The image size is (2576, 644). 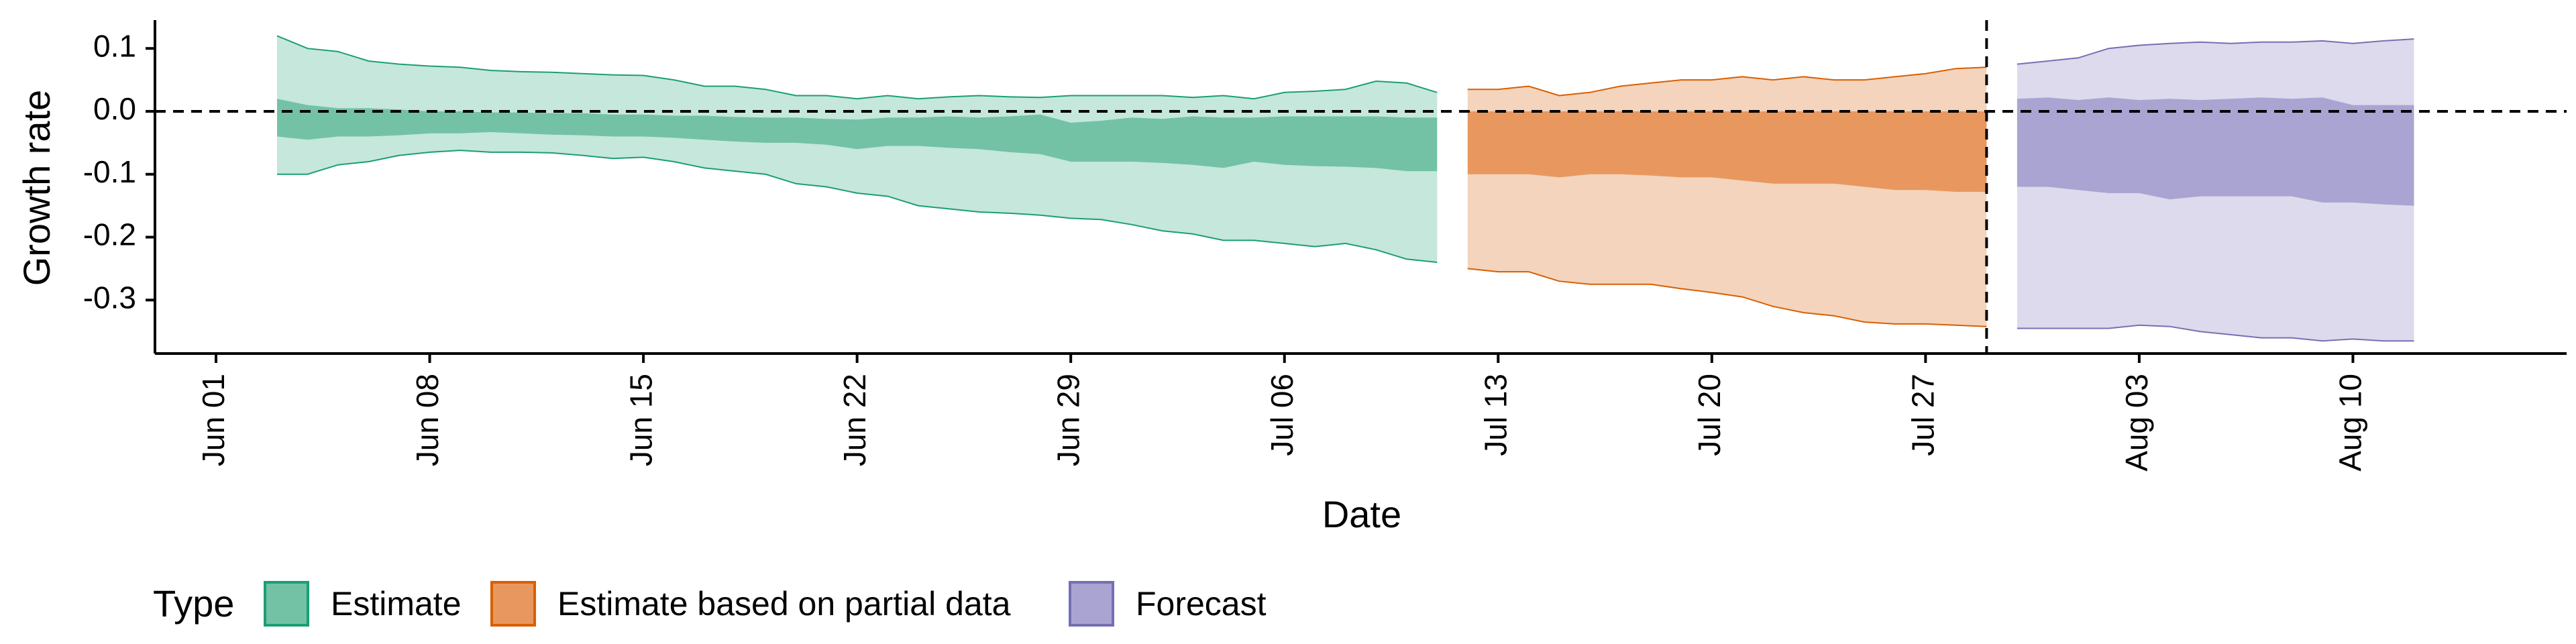 What do you see at coordinates (286, 604) in the screenshot?
I see `legend-key-estimate` at bounding box center [286, 604].